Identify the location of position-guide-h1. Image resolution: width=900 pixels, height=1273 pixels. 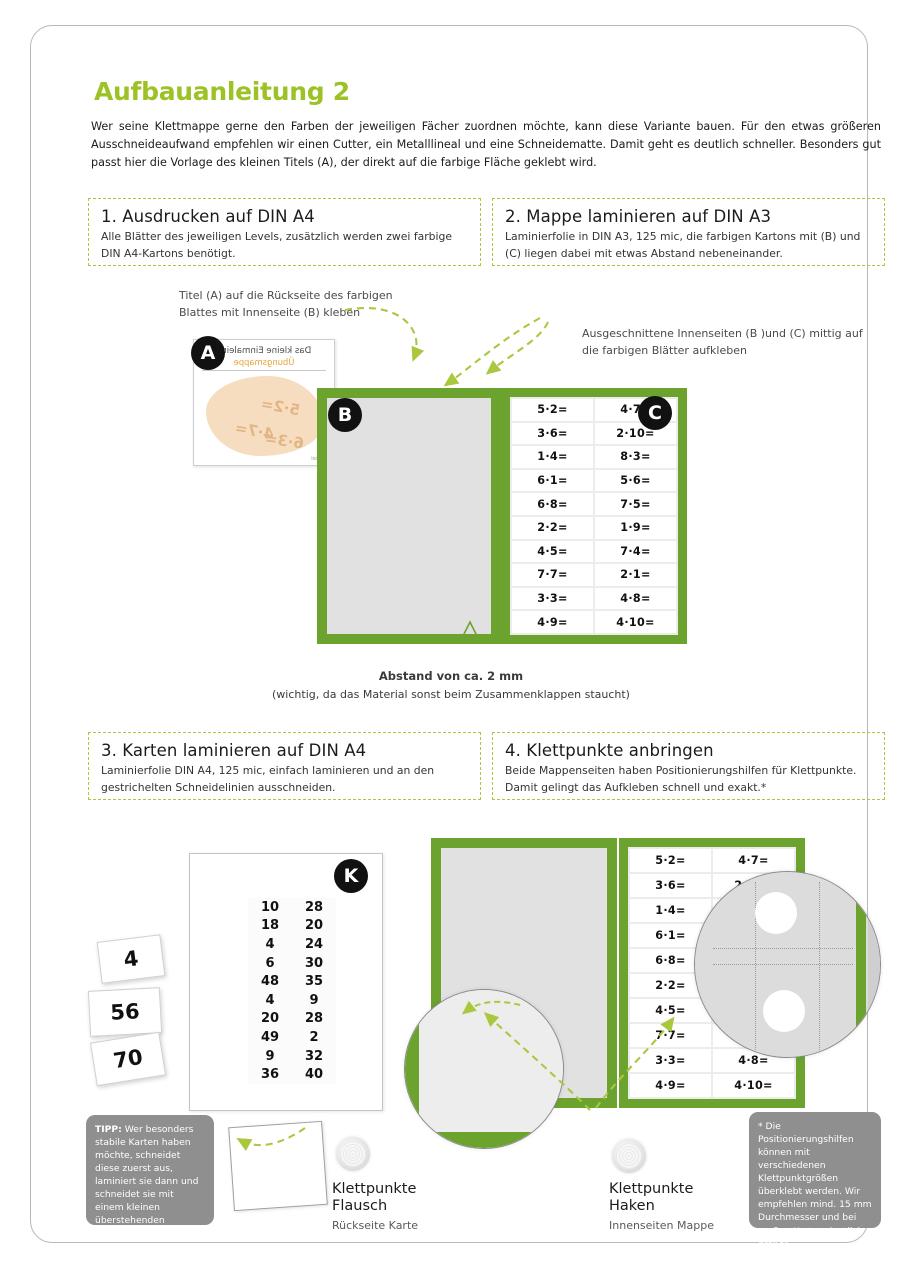
(783, 948).